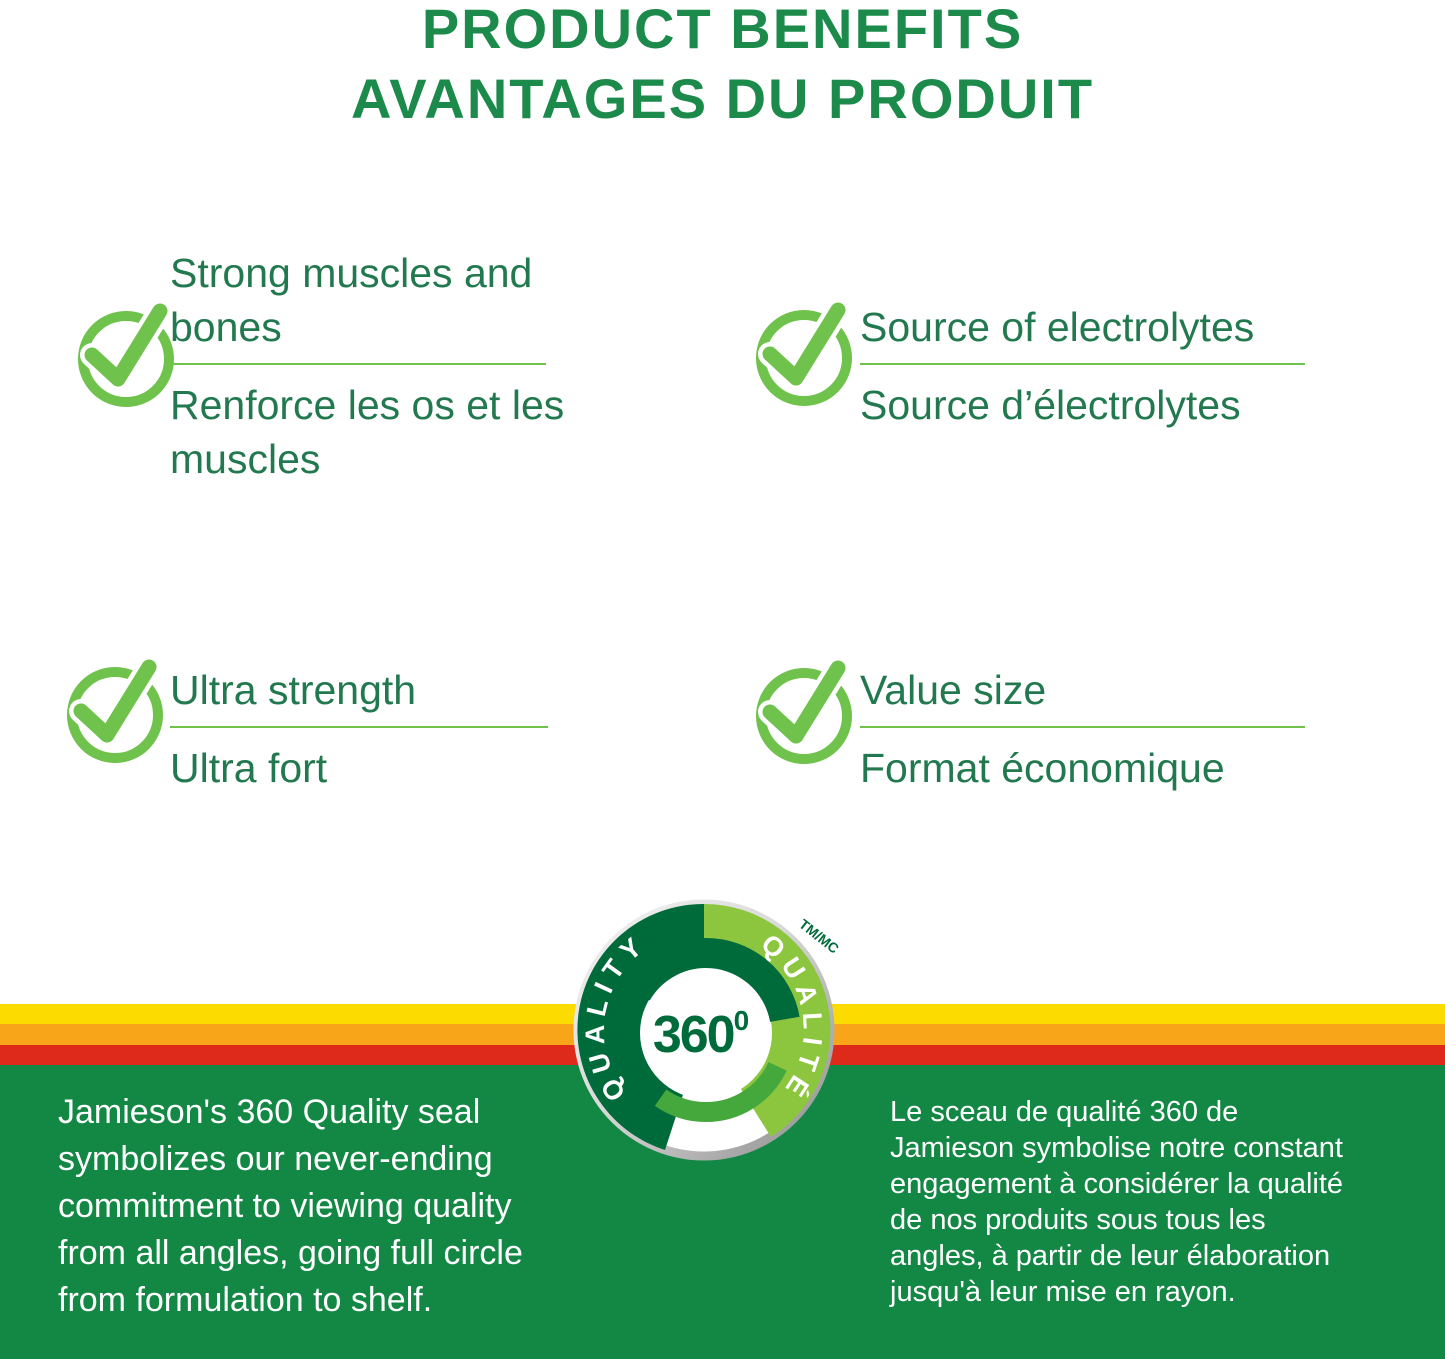  I want to click on seal-dark-swoosh, so click(706, 1033).